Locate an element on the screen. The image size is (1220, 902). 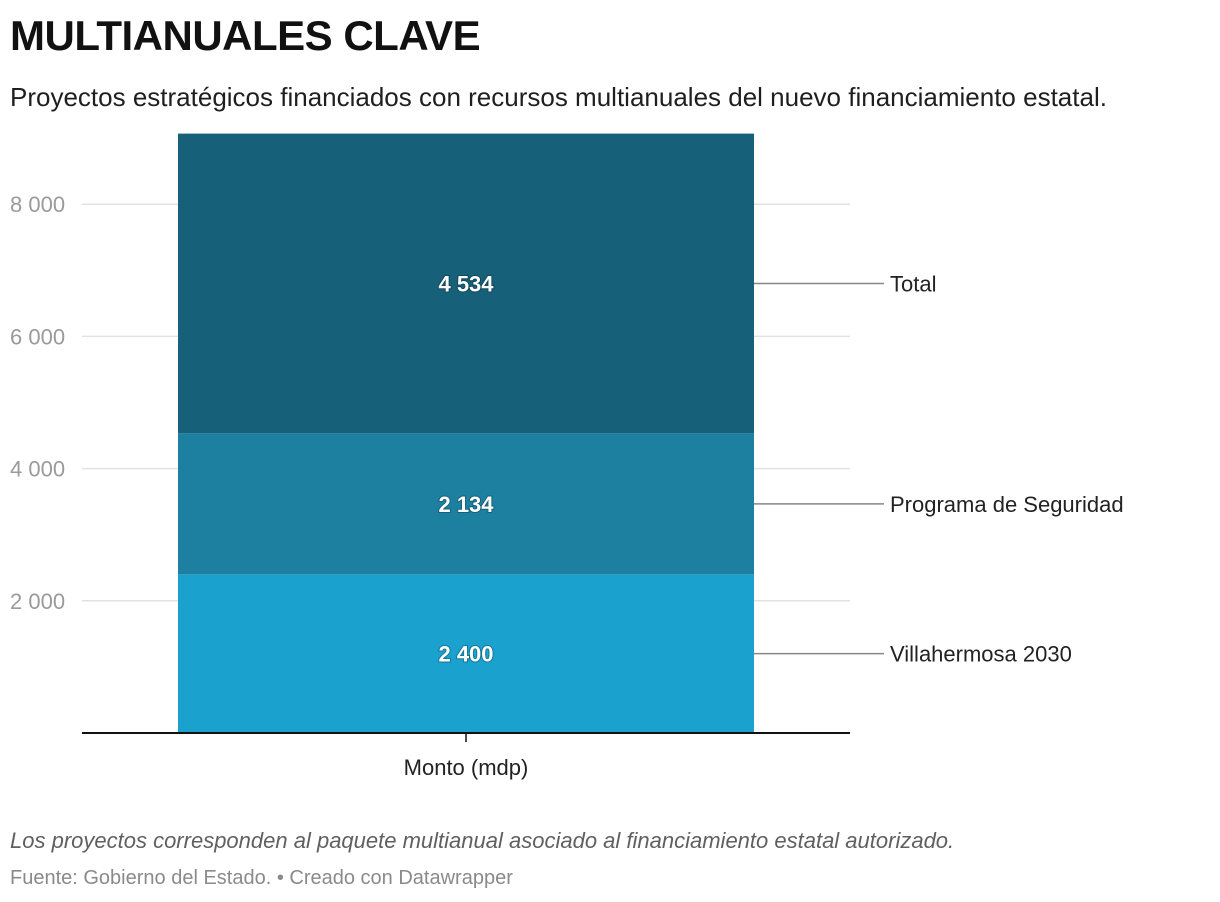
series-label: Total is located at coordinates (913, 283).